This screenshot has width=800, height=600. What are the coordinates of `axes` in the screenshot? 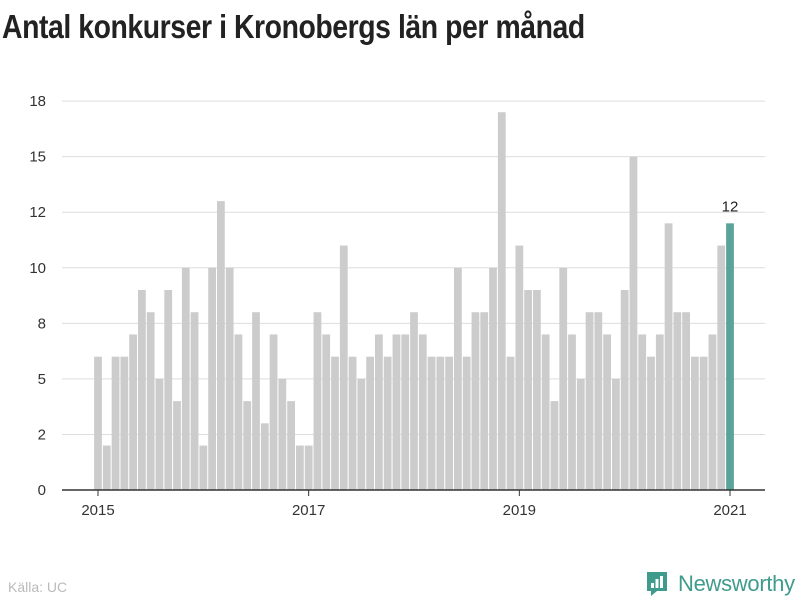 It's located at (413, 492).